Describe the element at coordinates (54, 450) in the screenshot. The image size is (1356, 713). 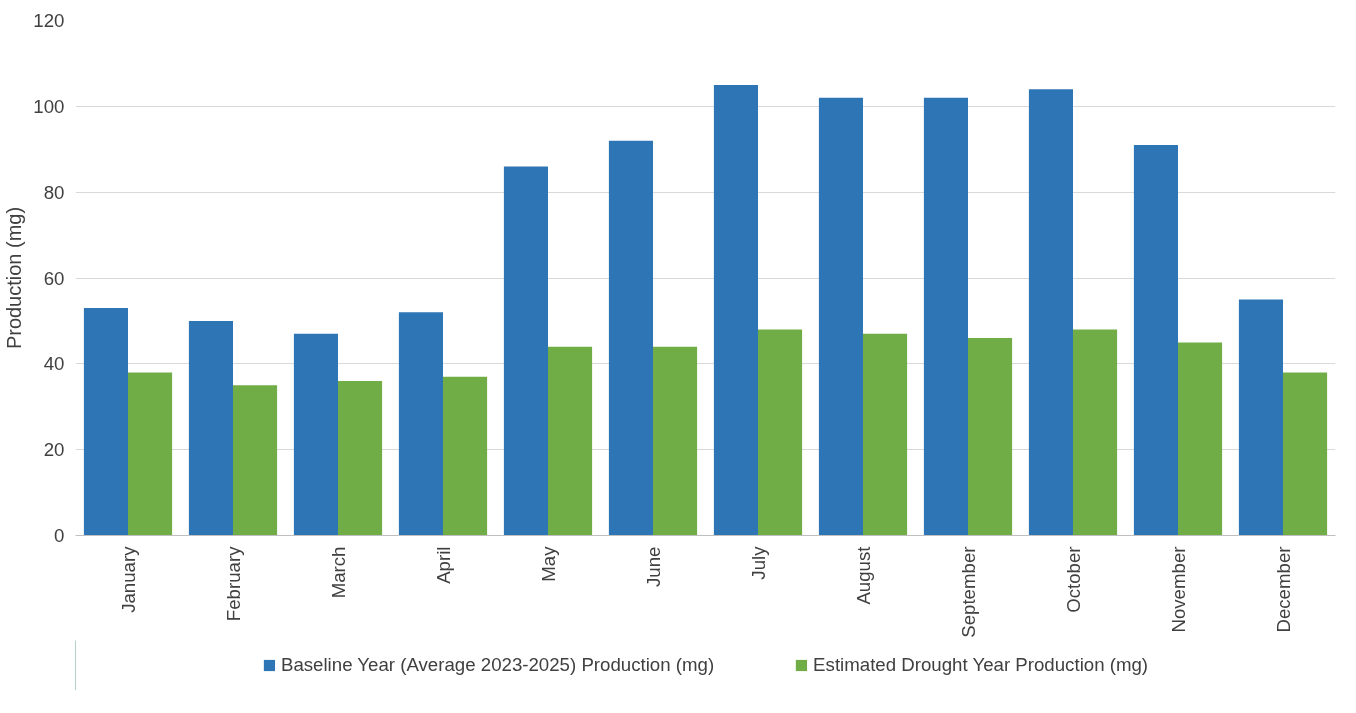
I see `y-tick-label: 20` at that location.